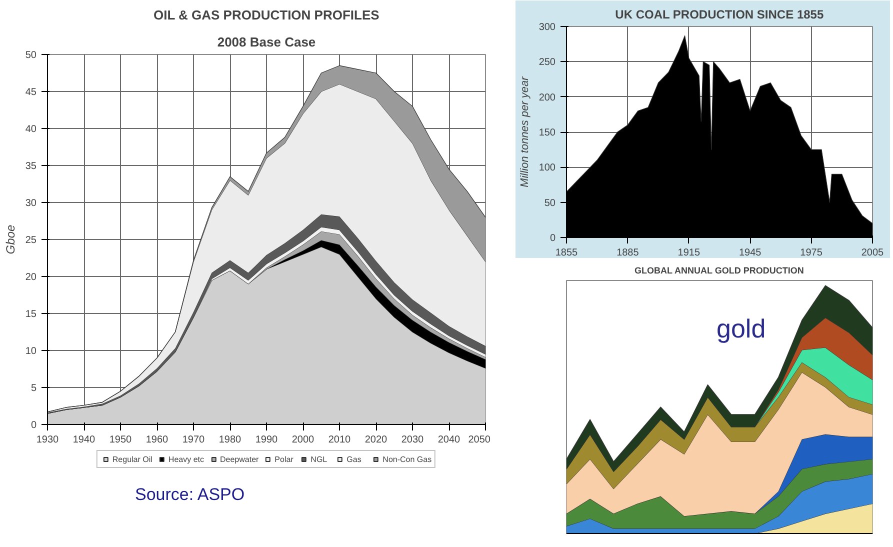  Describe the element at coordinates (84, 440) in the screenshot. I see `x-tick-label: 1940` at that location.